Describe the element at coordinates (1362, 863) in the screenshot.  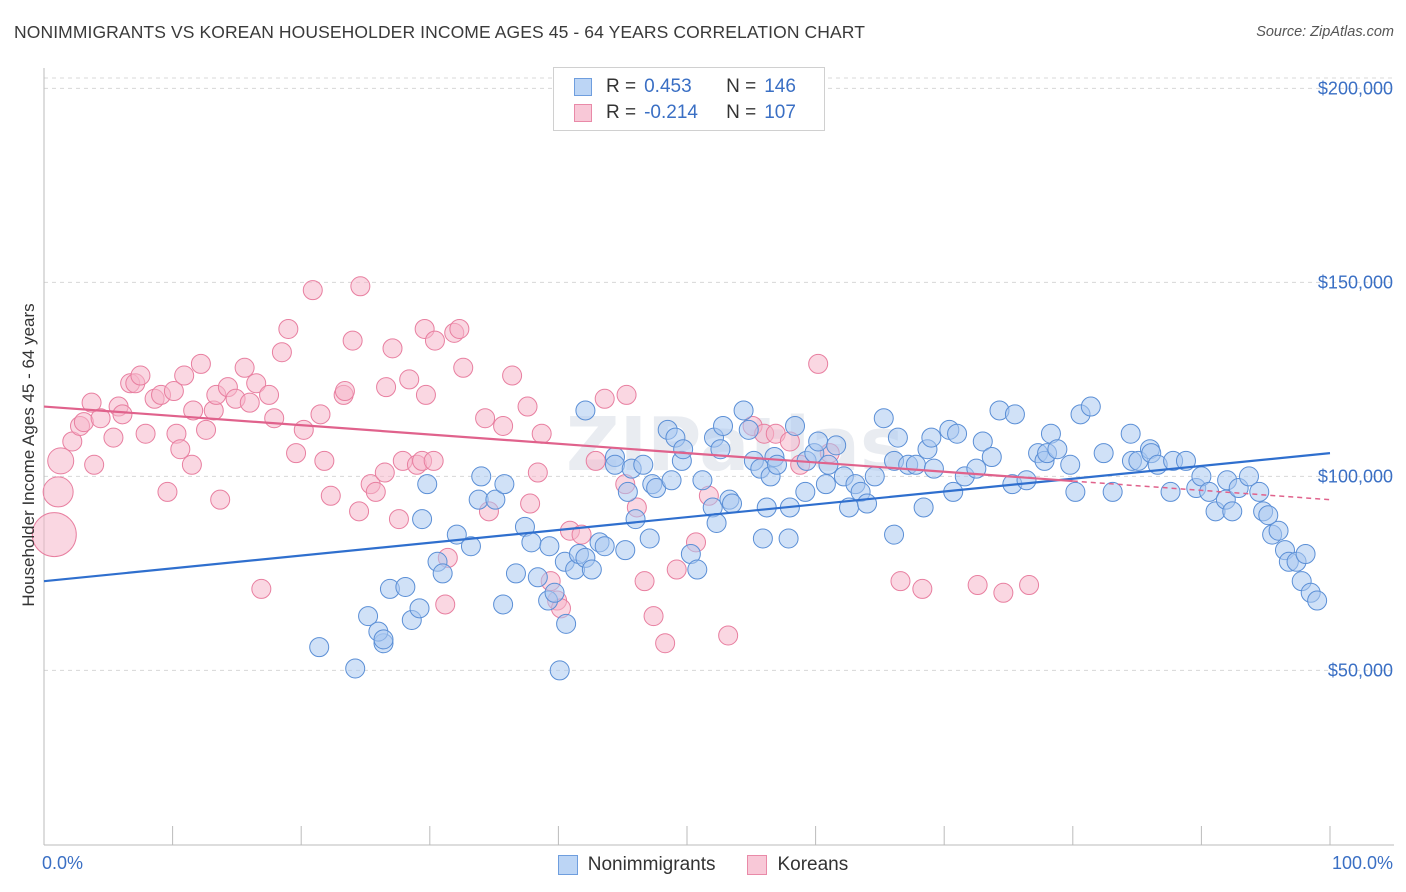
I see `x-tick-label: 100.0%` at that location.